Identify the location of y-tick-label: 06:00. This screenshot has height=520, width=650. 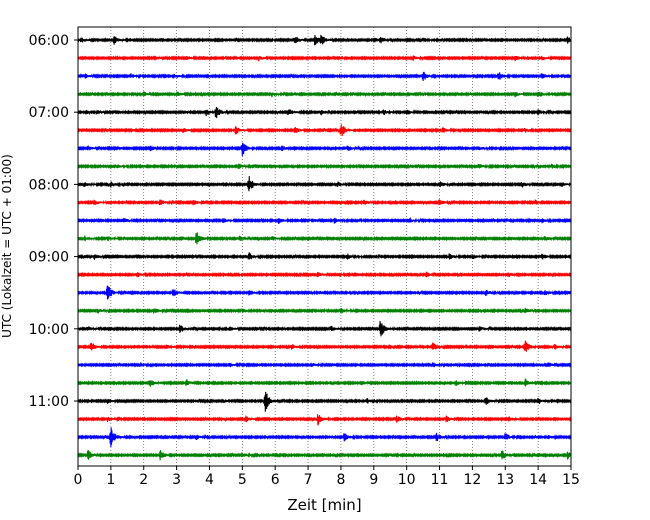
(49, 41).